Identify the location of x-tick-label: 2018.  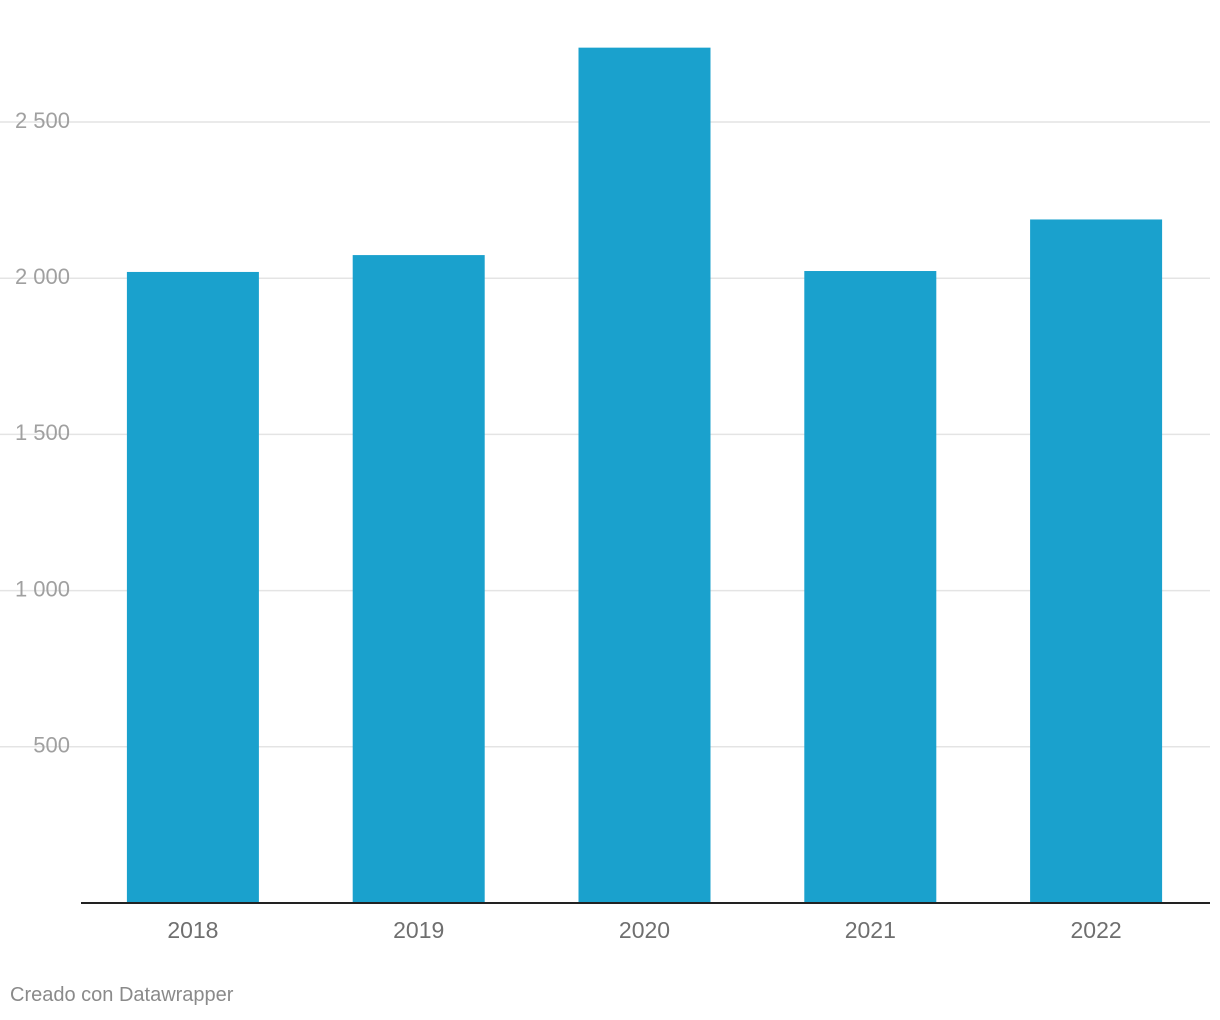
(192, 930).